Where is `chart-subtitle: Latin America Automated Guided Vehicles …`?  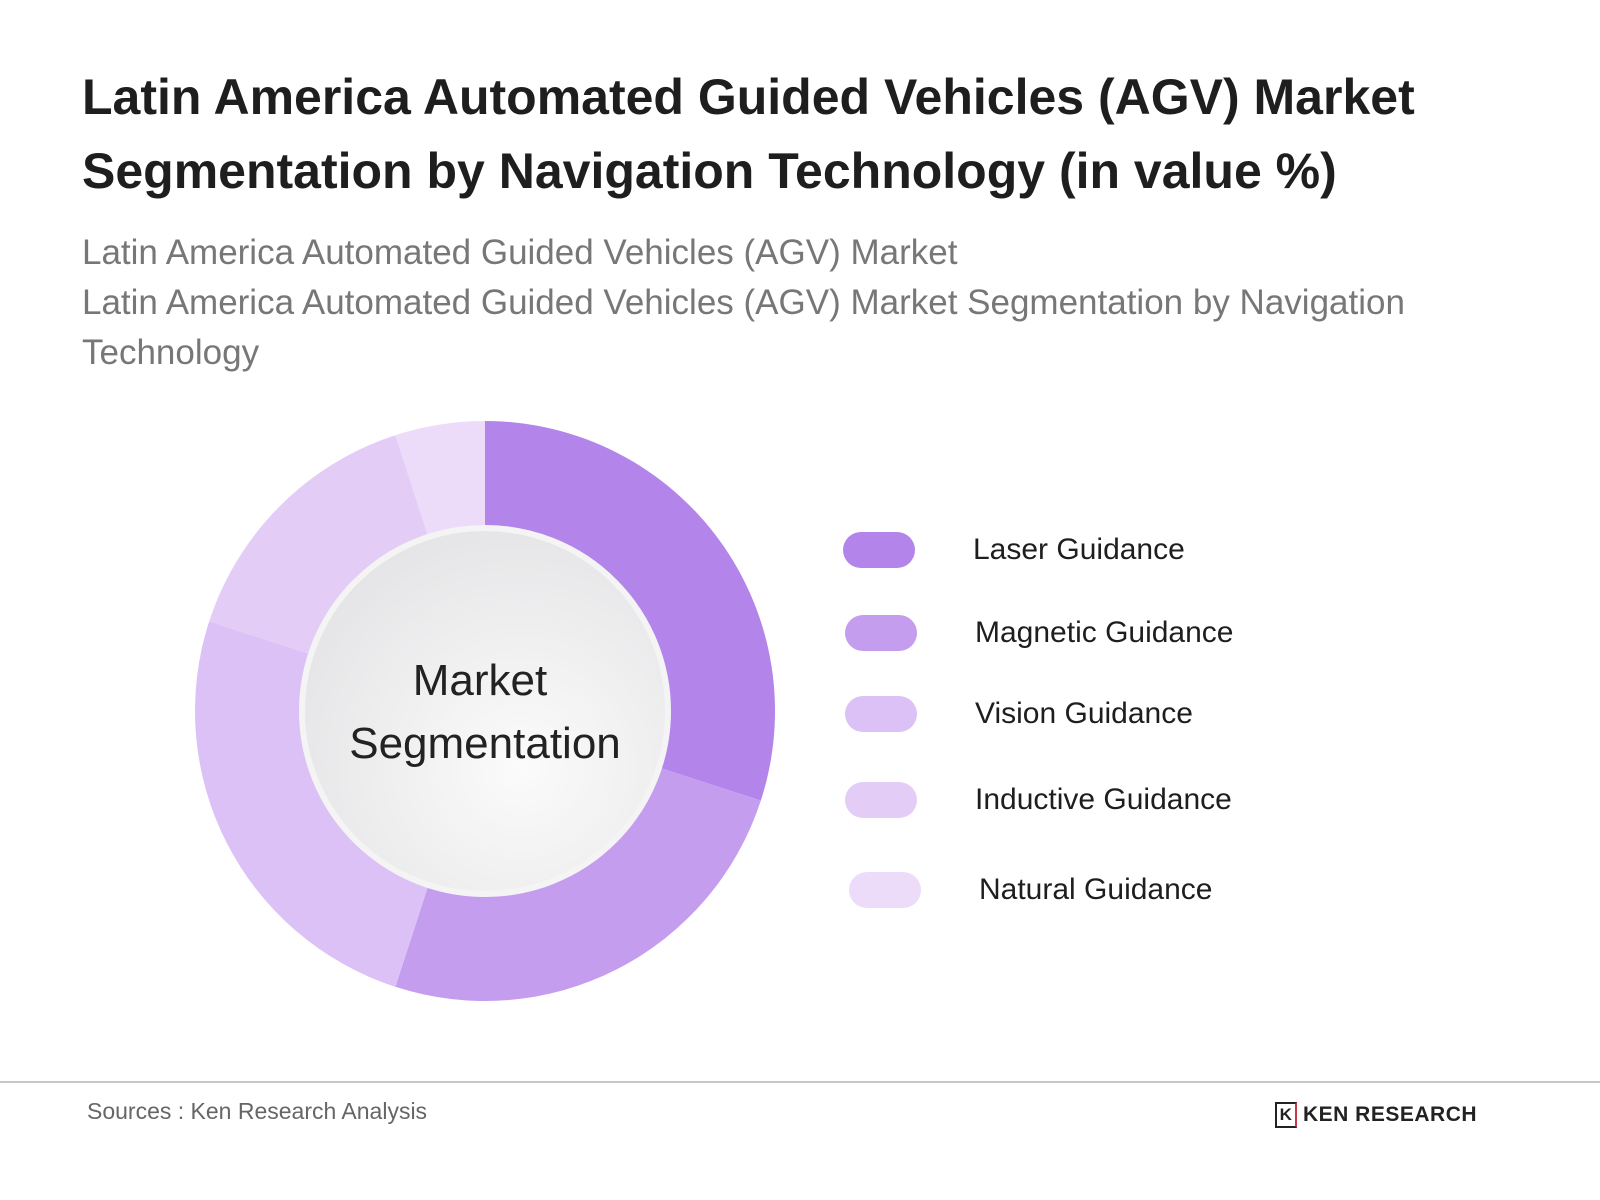 chart-subtitle: Latin America Automated Guided Vehicles … is located at coordinates (812, 303).